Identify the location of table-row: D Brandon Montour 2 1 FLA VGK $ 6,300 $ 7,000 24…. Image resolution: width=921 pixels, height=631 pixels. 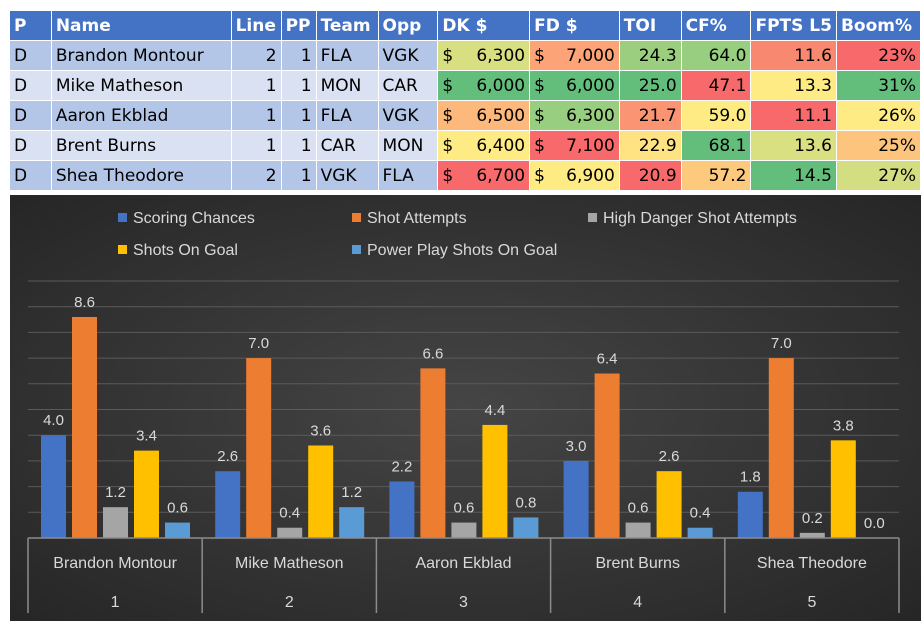
(465, 55).